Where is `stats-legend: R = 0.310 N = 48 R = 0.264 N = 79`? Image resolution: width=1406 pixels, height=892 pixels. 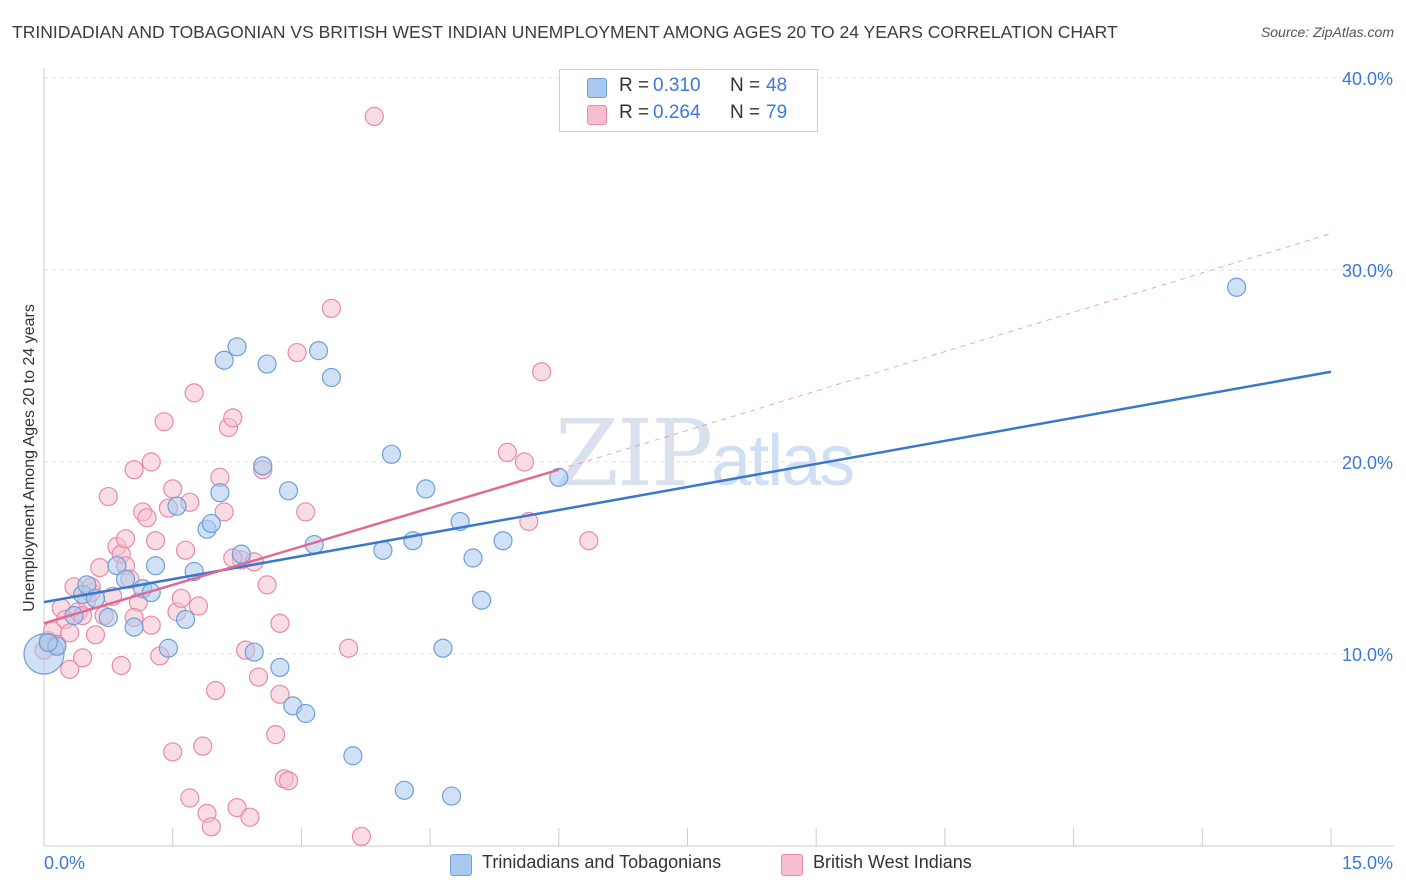 stats-legend: R = 0.310 N = 48 R = 0.264 N = 79 is located at coordinates (688, 100).